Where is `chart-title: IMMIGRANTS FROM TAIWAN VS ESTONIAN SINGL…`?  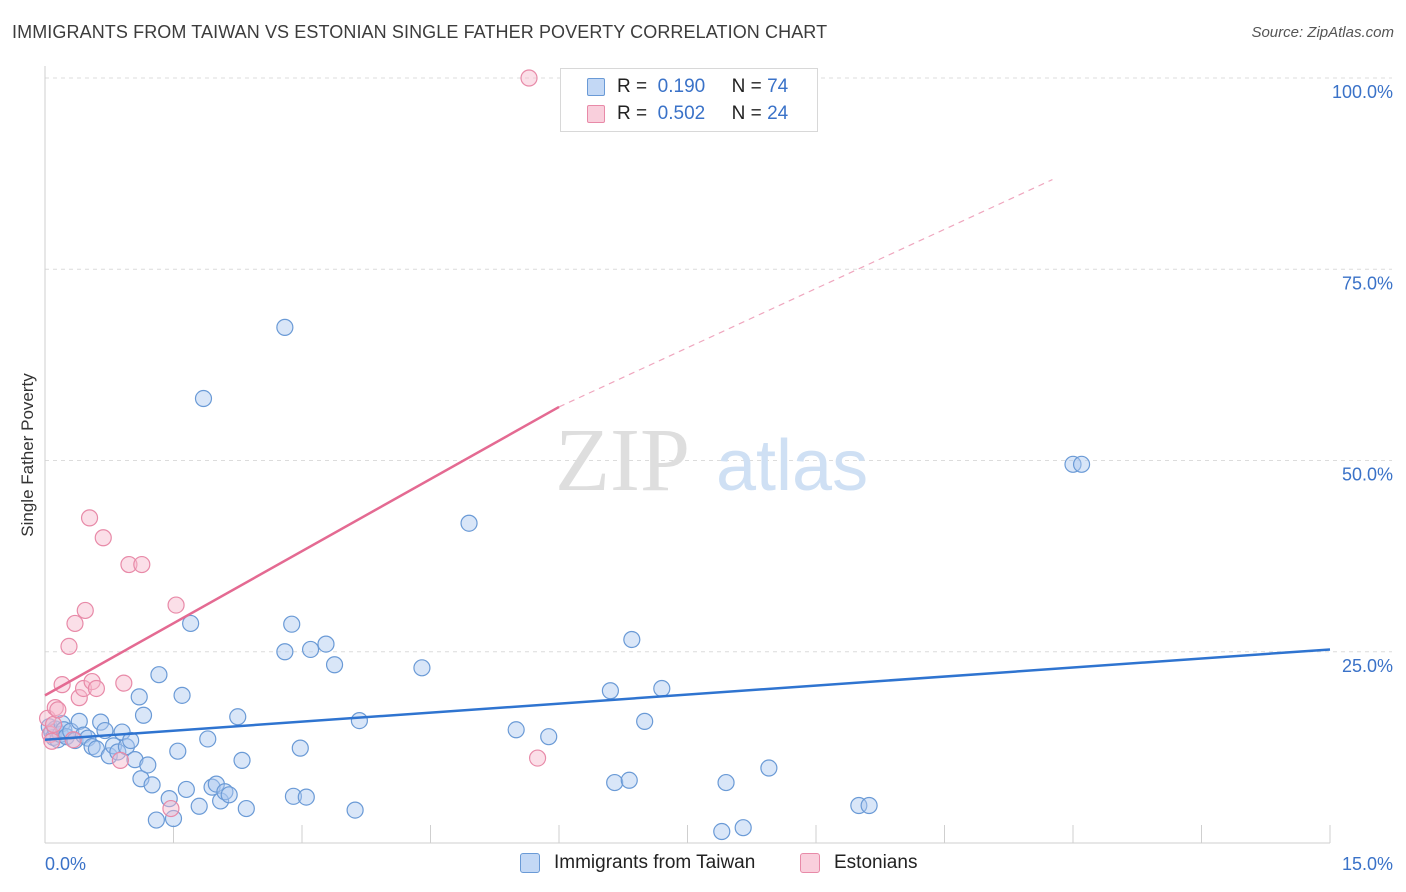
chart-title: IMMIGRANTS FROM TAIWAN VS ESTONIAN SINGL… is located at coordinates (420, 32).